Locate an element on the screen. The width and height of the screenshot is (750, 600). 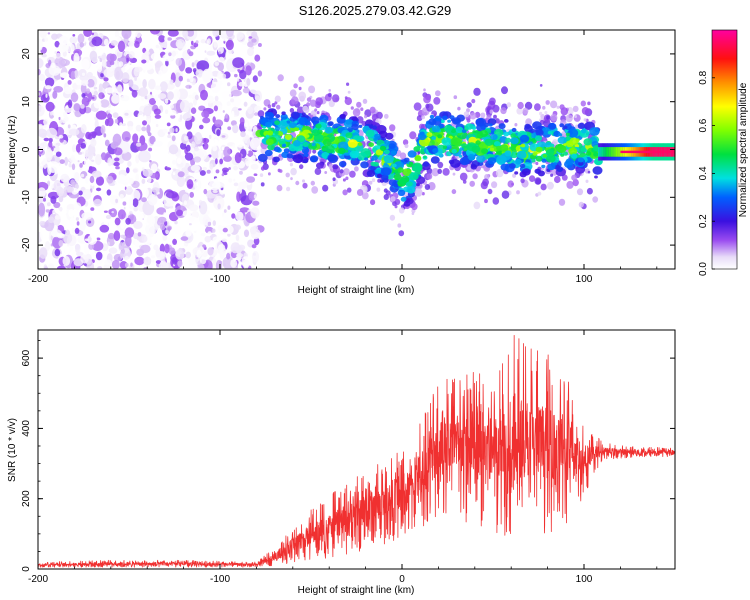
colorbar-tick-label: 0.8 is located at coordinates (703, 77).